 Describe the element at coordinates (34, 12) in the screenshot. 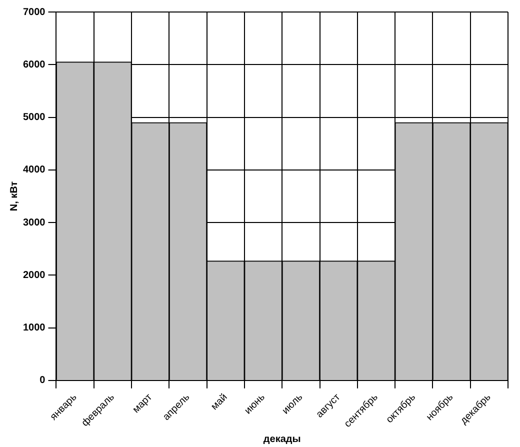

I see `y-tick-label: 7000` at that location.